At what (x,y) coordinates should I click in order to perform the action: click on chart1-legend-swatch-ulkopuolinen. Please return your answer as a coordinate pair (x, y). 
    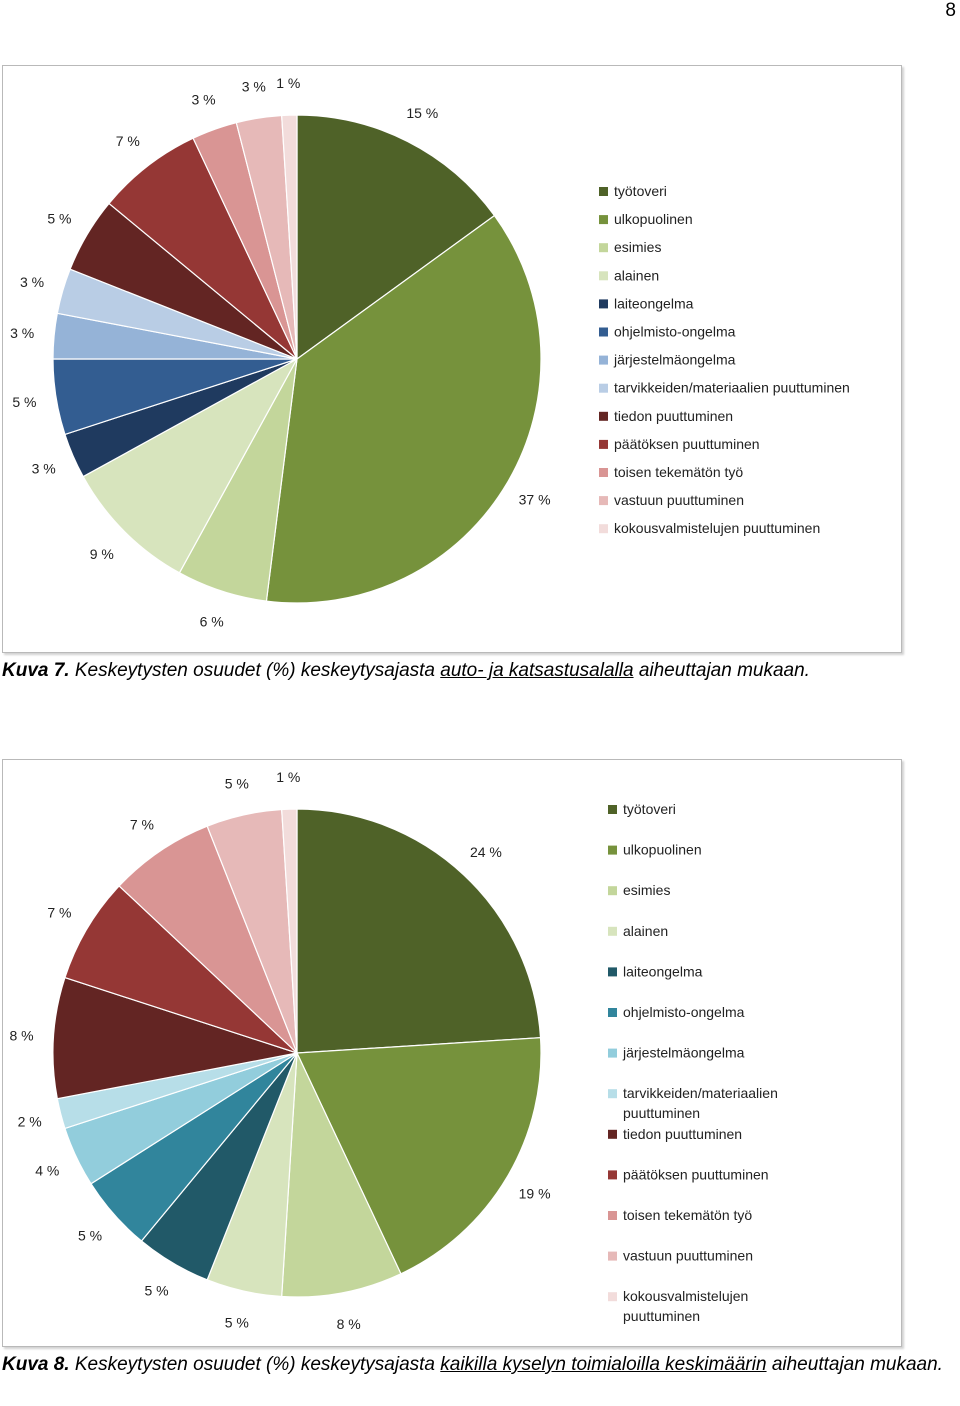
    Looking at the image, I should click on (603, 220).